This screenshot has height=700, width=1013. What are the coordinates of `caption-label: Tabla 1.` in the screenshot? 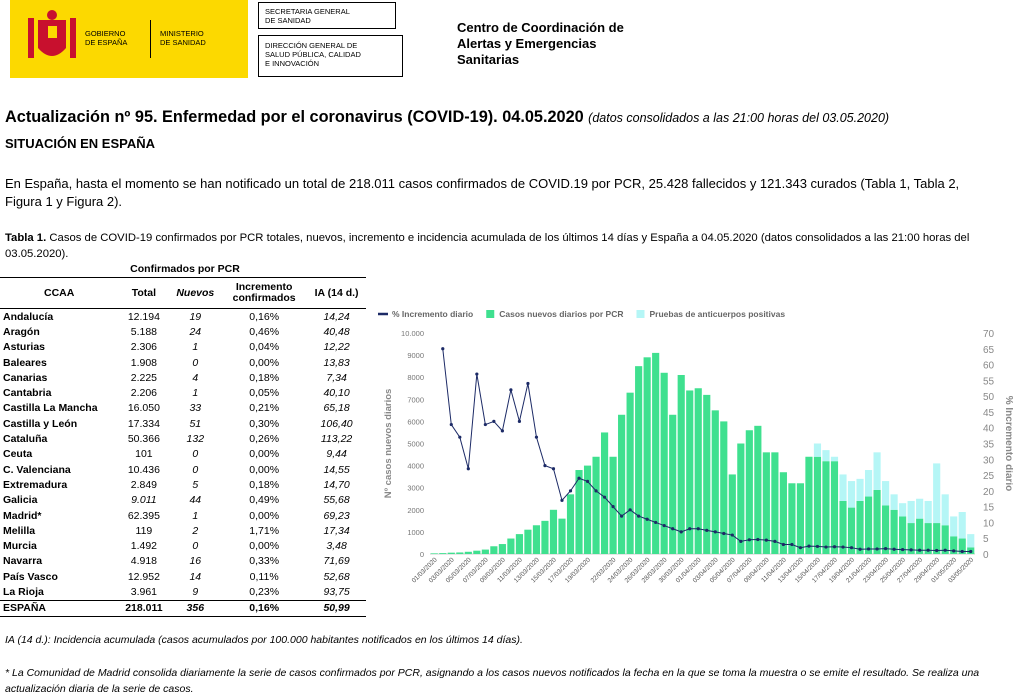 It's located at (26, 238).